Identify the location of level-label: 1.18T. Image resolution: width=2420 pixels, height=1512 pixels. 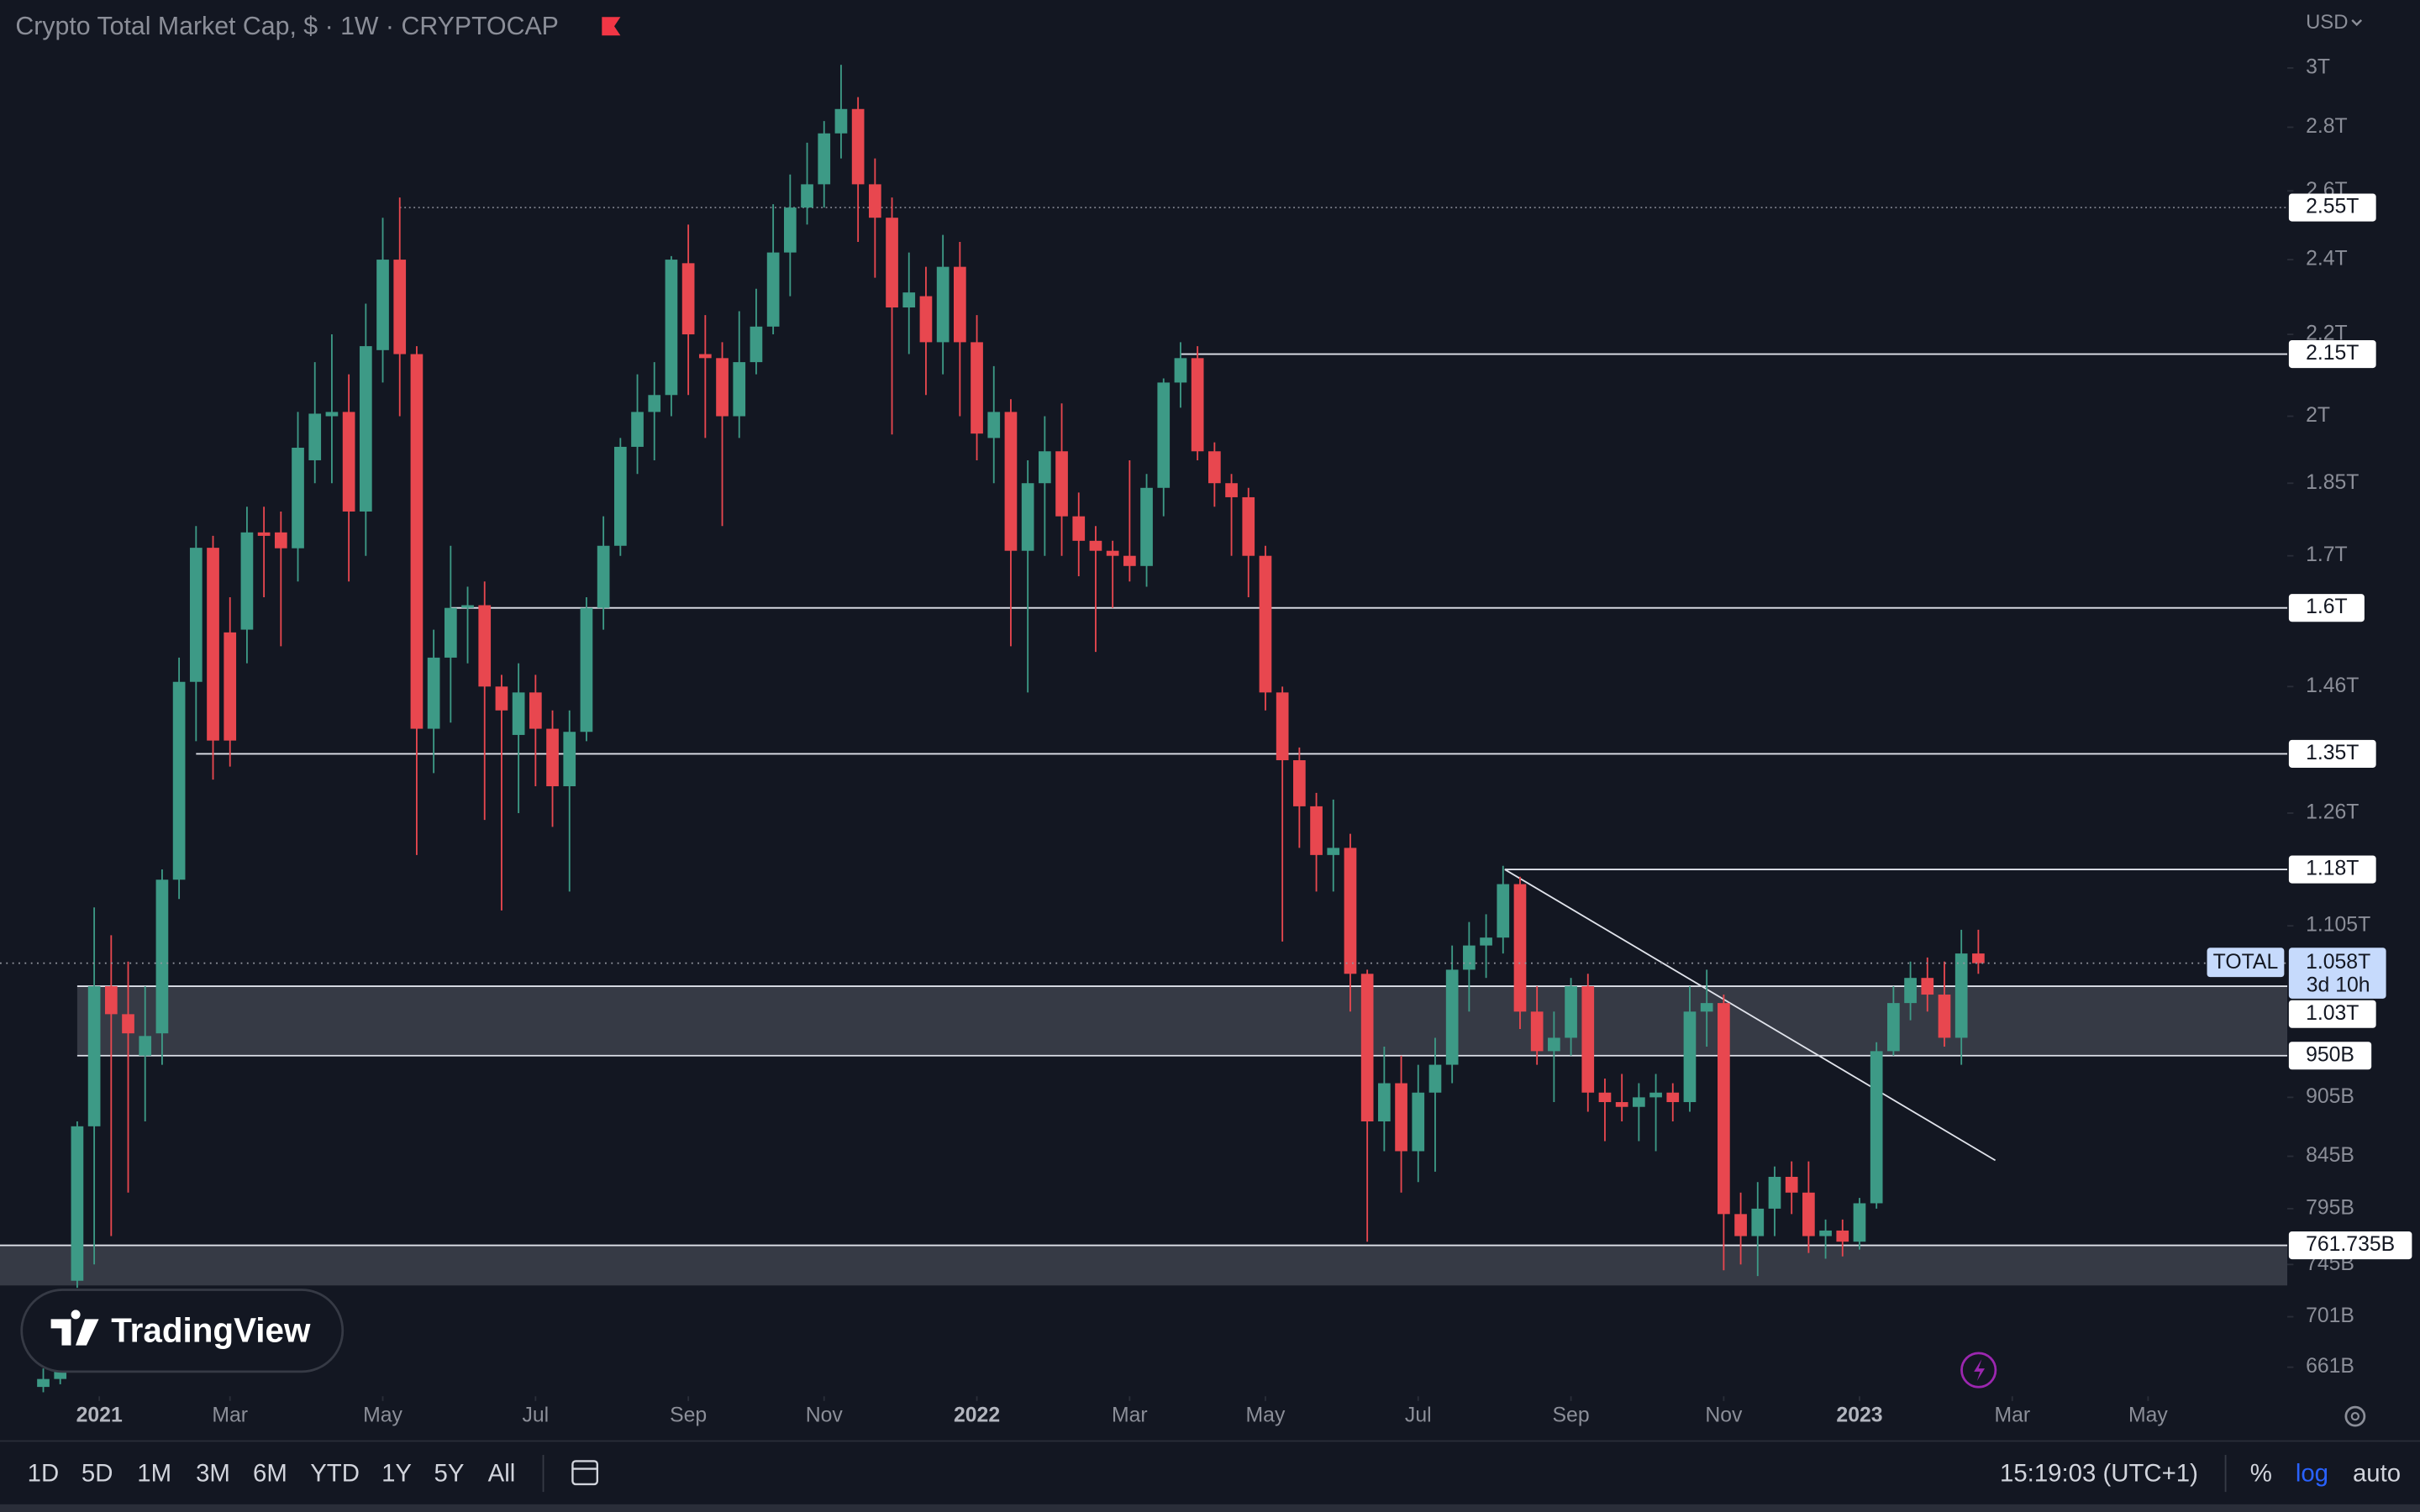
(2332, 869).